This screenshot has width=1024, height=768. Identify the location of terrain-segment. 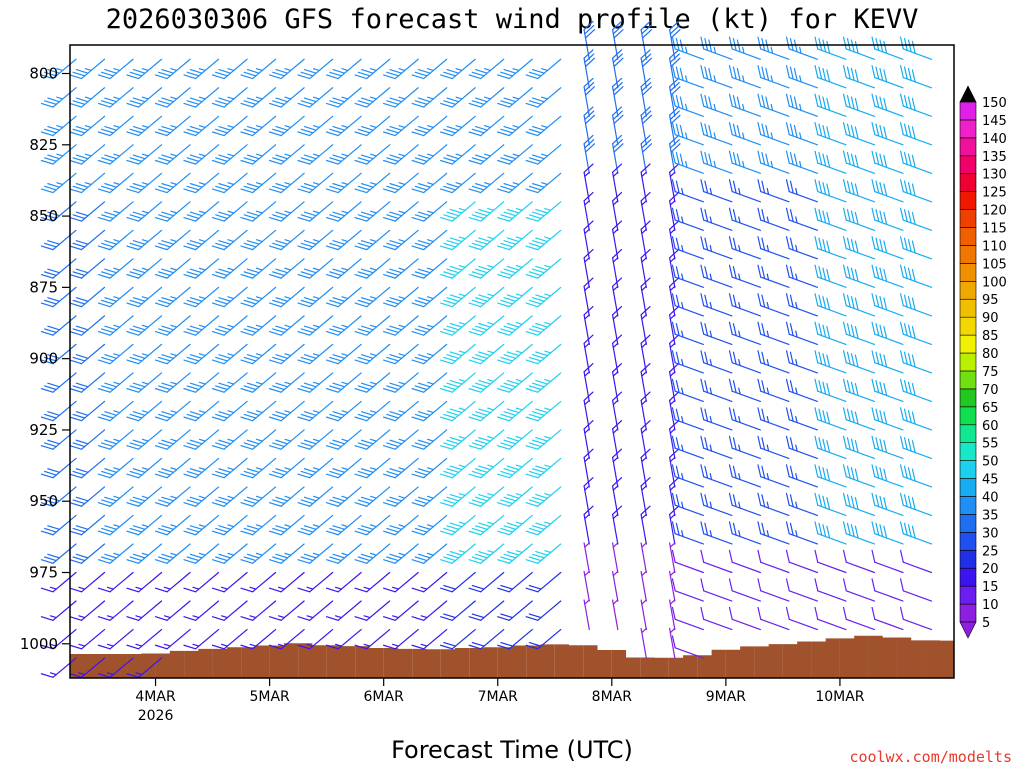
(854, 656).